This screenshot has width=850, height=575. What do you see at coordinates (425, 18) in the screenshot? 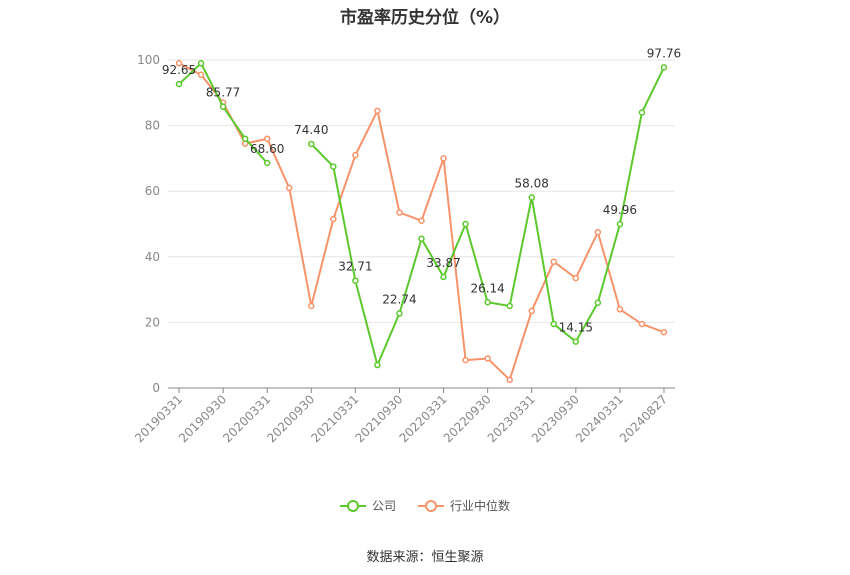
I see `chart-title: 市盈率历史分位（%）` at bounding box center [425, 18].